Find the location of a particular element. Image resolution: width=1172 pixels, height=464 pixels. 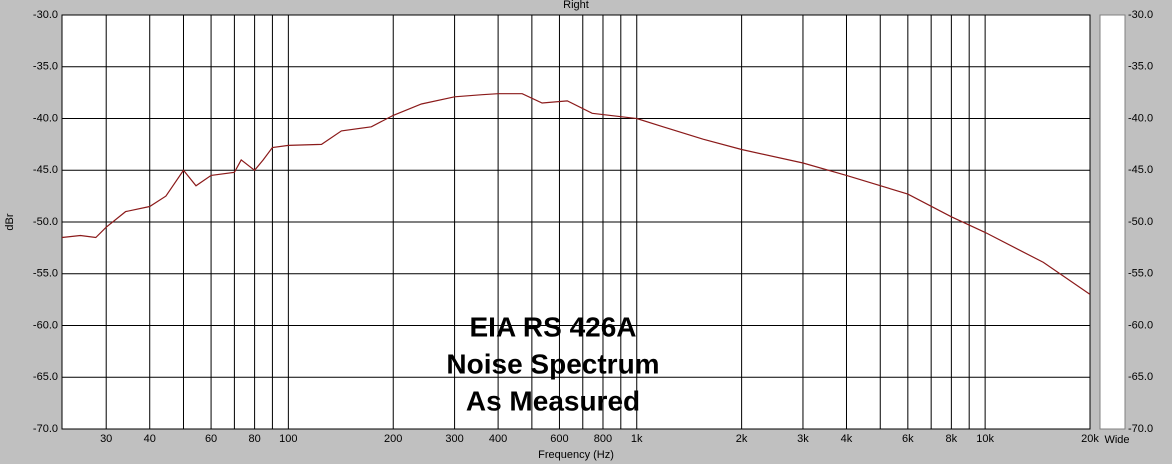

x-tick-label: 300 is located at coordinates (454, 439).